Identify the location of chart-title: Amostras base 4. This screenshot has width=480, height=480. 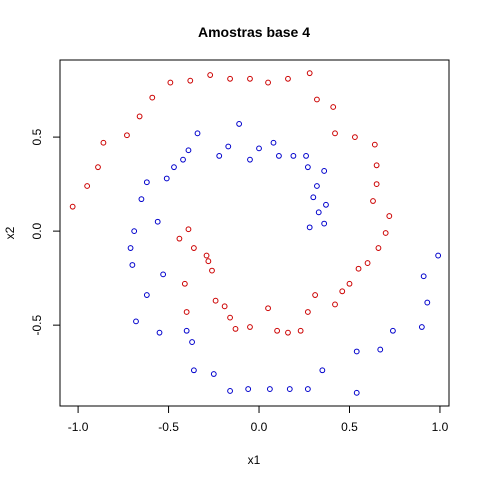
(254, 32).